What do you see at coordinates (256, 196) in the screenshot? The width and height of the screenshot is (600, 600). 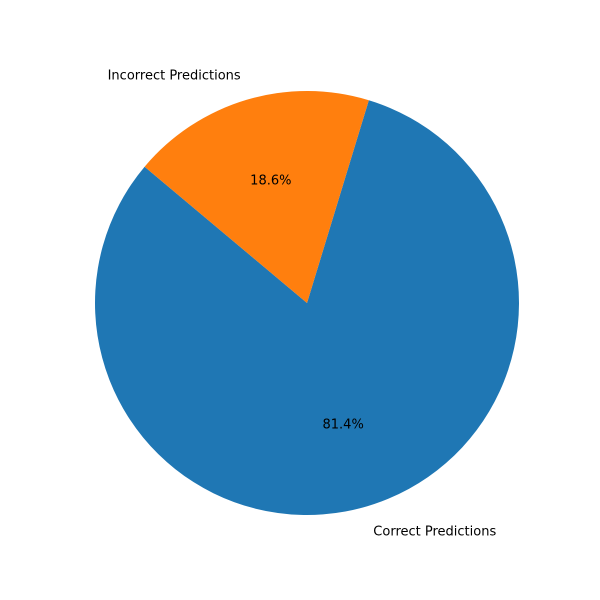 I see `pie-slice-incorrect-predictions` at bounding box center [256, 196].